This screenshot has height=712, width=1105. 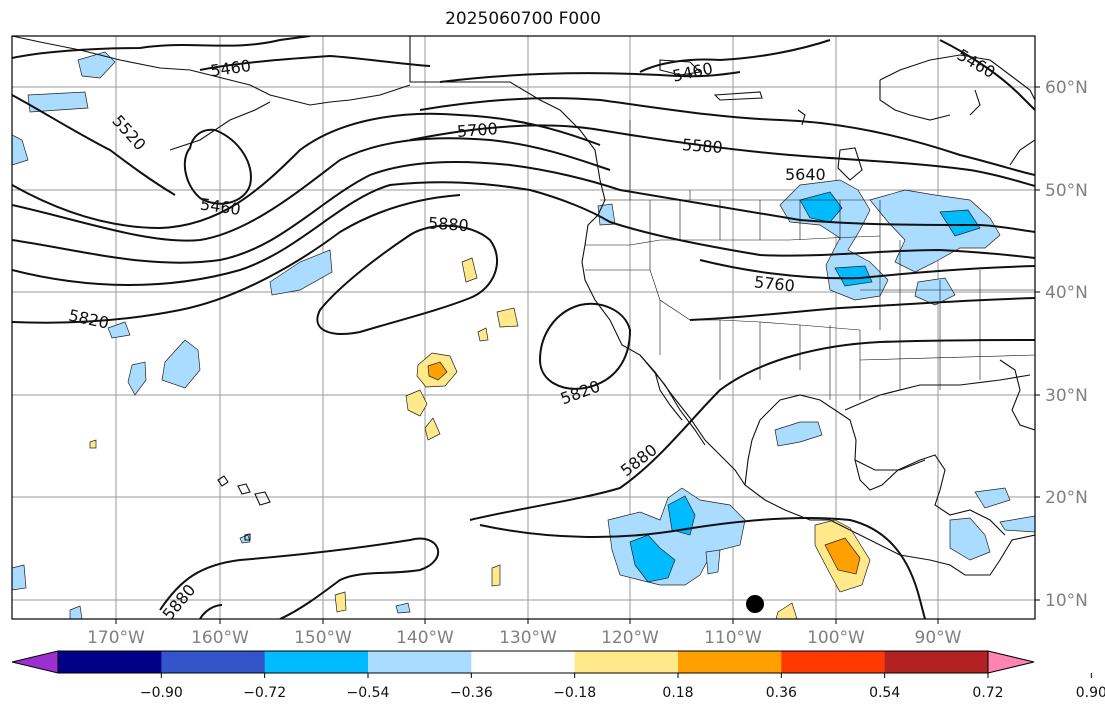 What do you see at coordinates (574, 693) in the screenshot?
I see `colorbar-tick-label: −0.18` at bounding box center [574, 693].